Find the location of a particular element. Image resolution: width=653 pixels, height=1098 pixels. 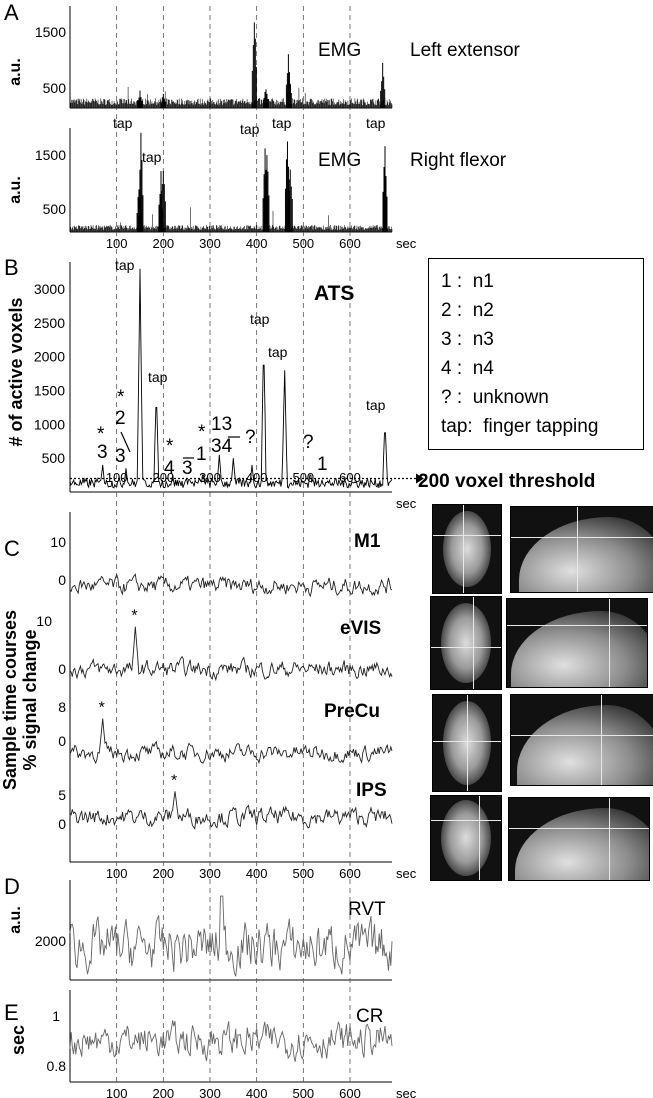

ytick-precu-0: 0 is located at coordinates (62, 741).